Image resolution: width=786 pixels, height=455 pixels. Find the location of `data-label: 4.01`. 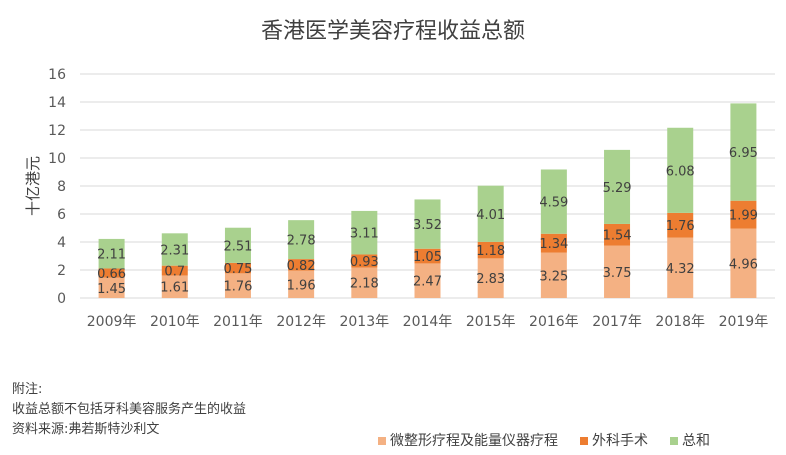

data-label: 4.01 is located at coordinates (490, 215).